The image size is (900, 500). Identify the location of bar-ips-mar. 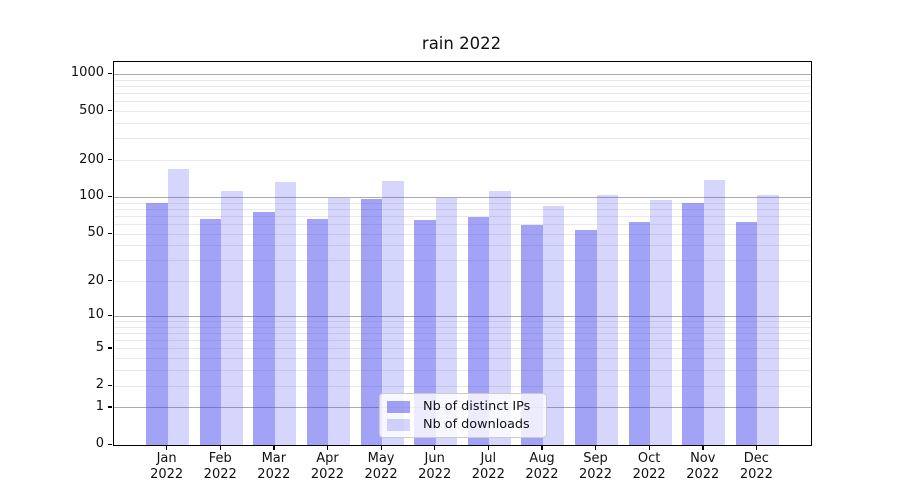
(264, 328).